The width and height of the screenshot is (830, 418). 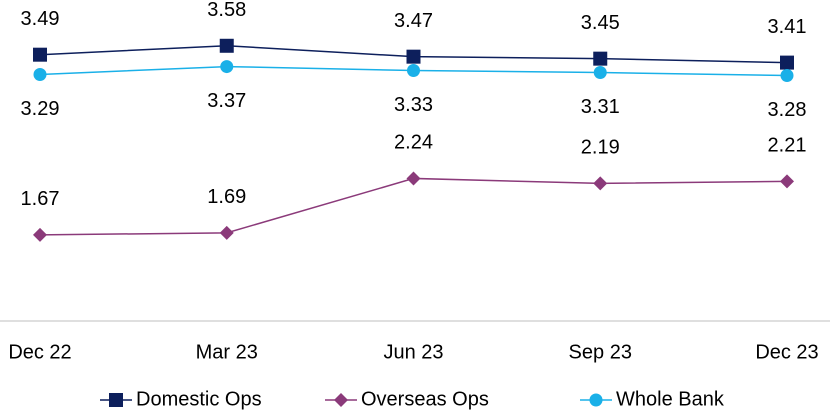 I want to click on data-label: 1.67, so click(x=40, y=199).